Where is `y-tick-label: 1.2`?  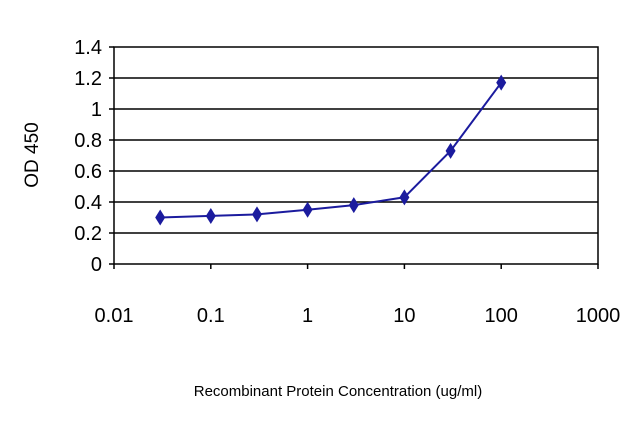
y-tick-label: 1.2 is located at coordinates (88, 79).